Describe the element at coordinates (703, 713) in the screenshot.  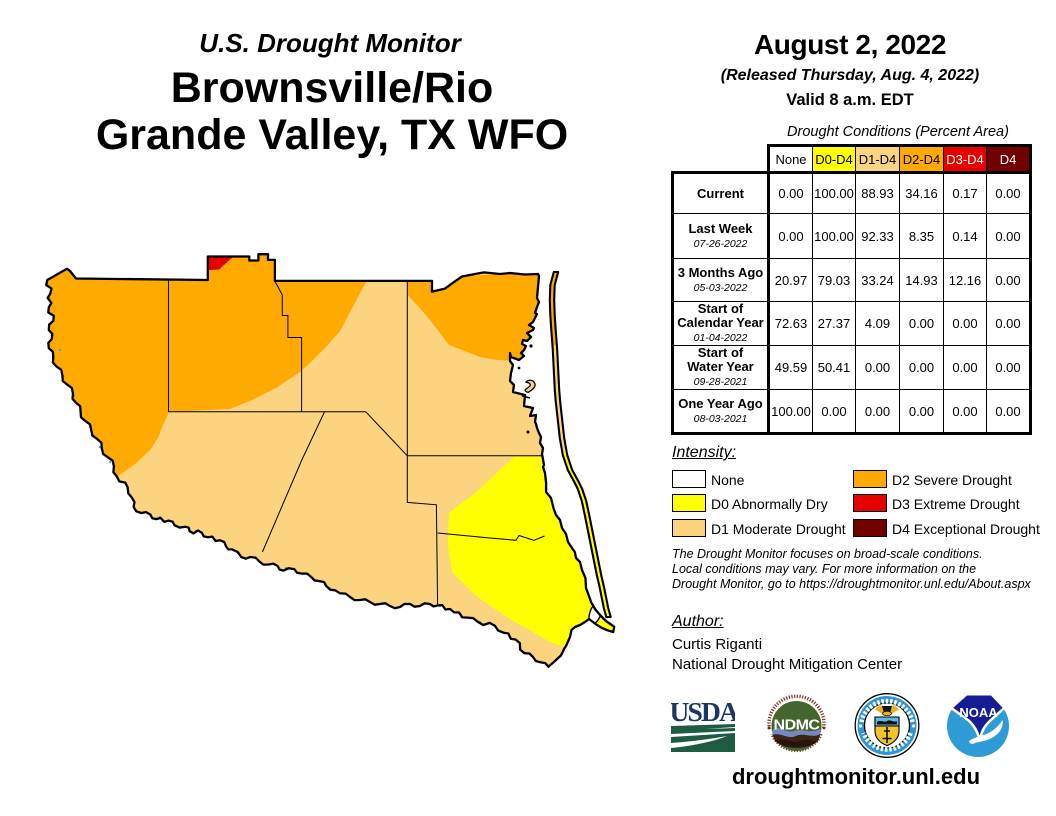
I see `svg-text: USDA` at that location.